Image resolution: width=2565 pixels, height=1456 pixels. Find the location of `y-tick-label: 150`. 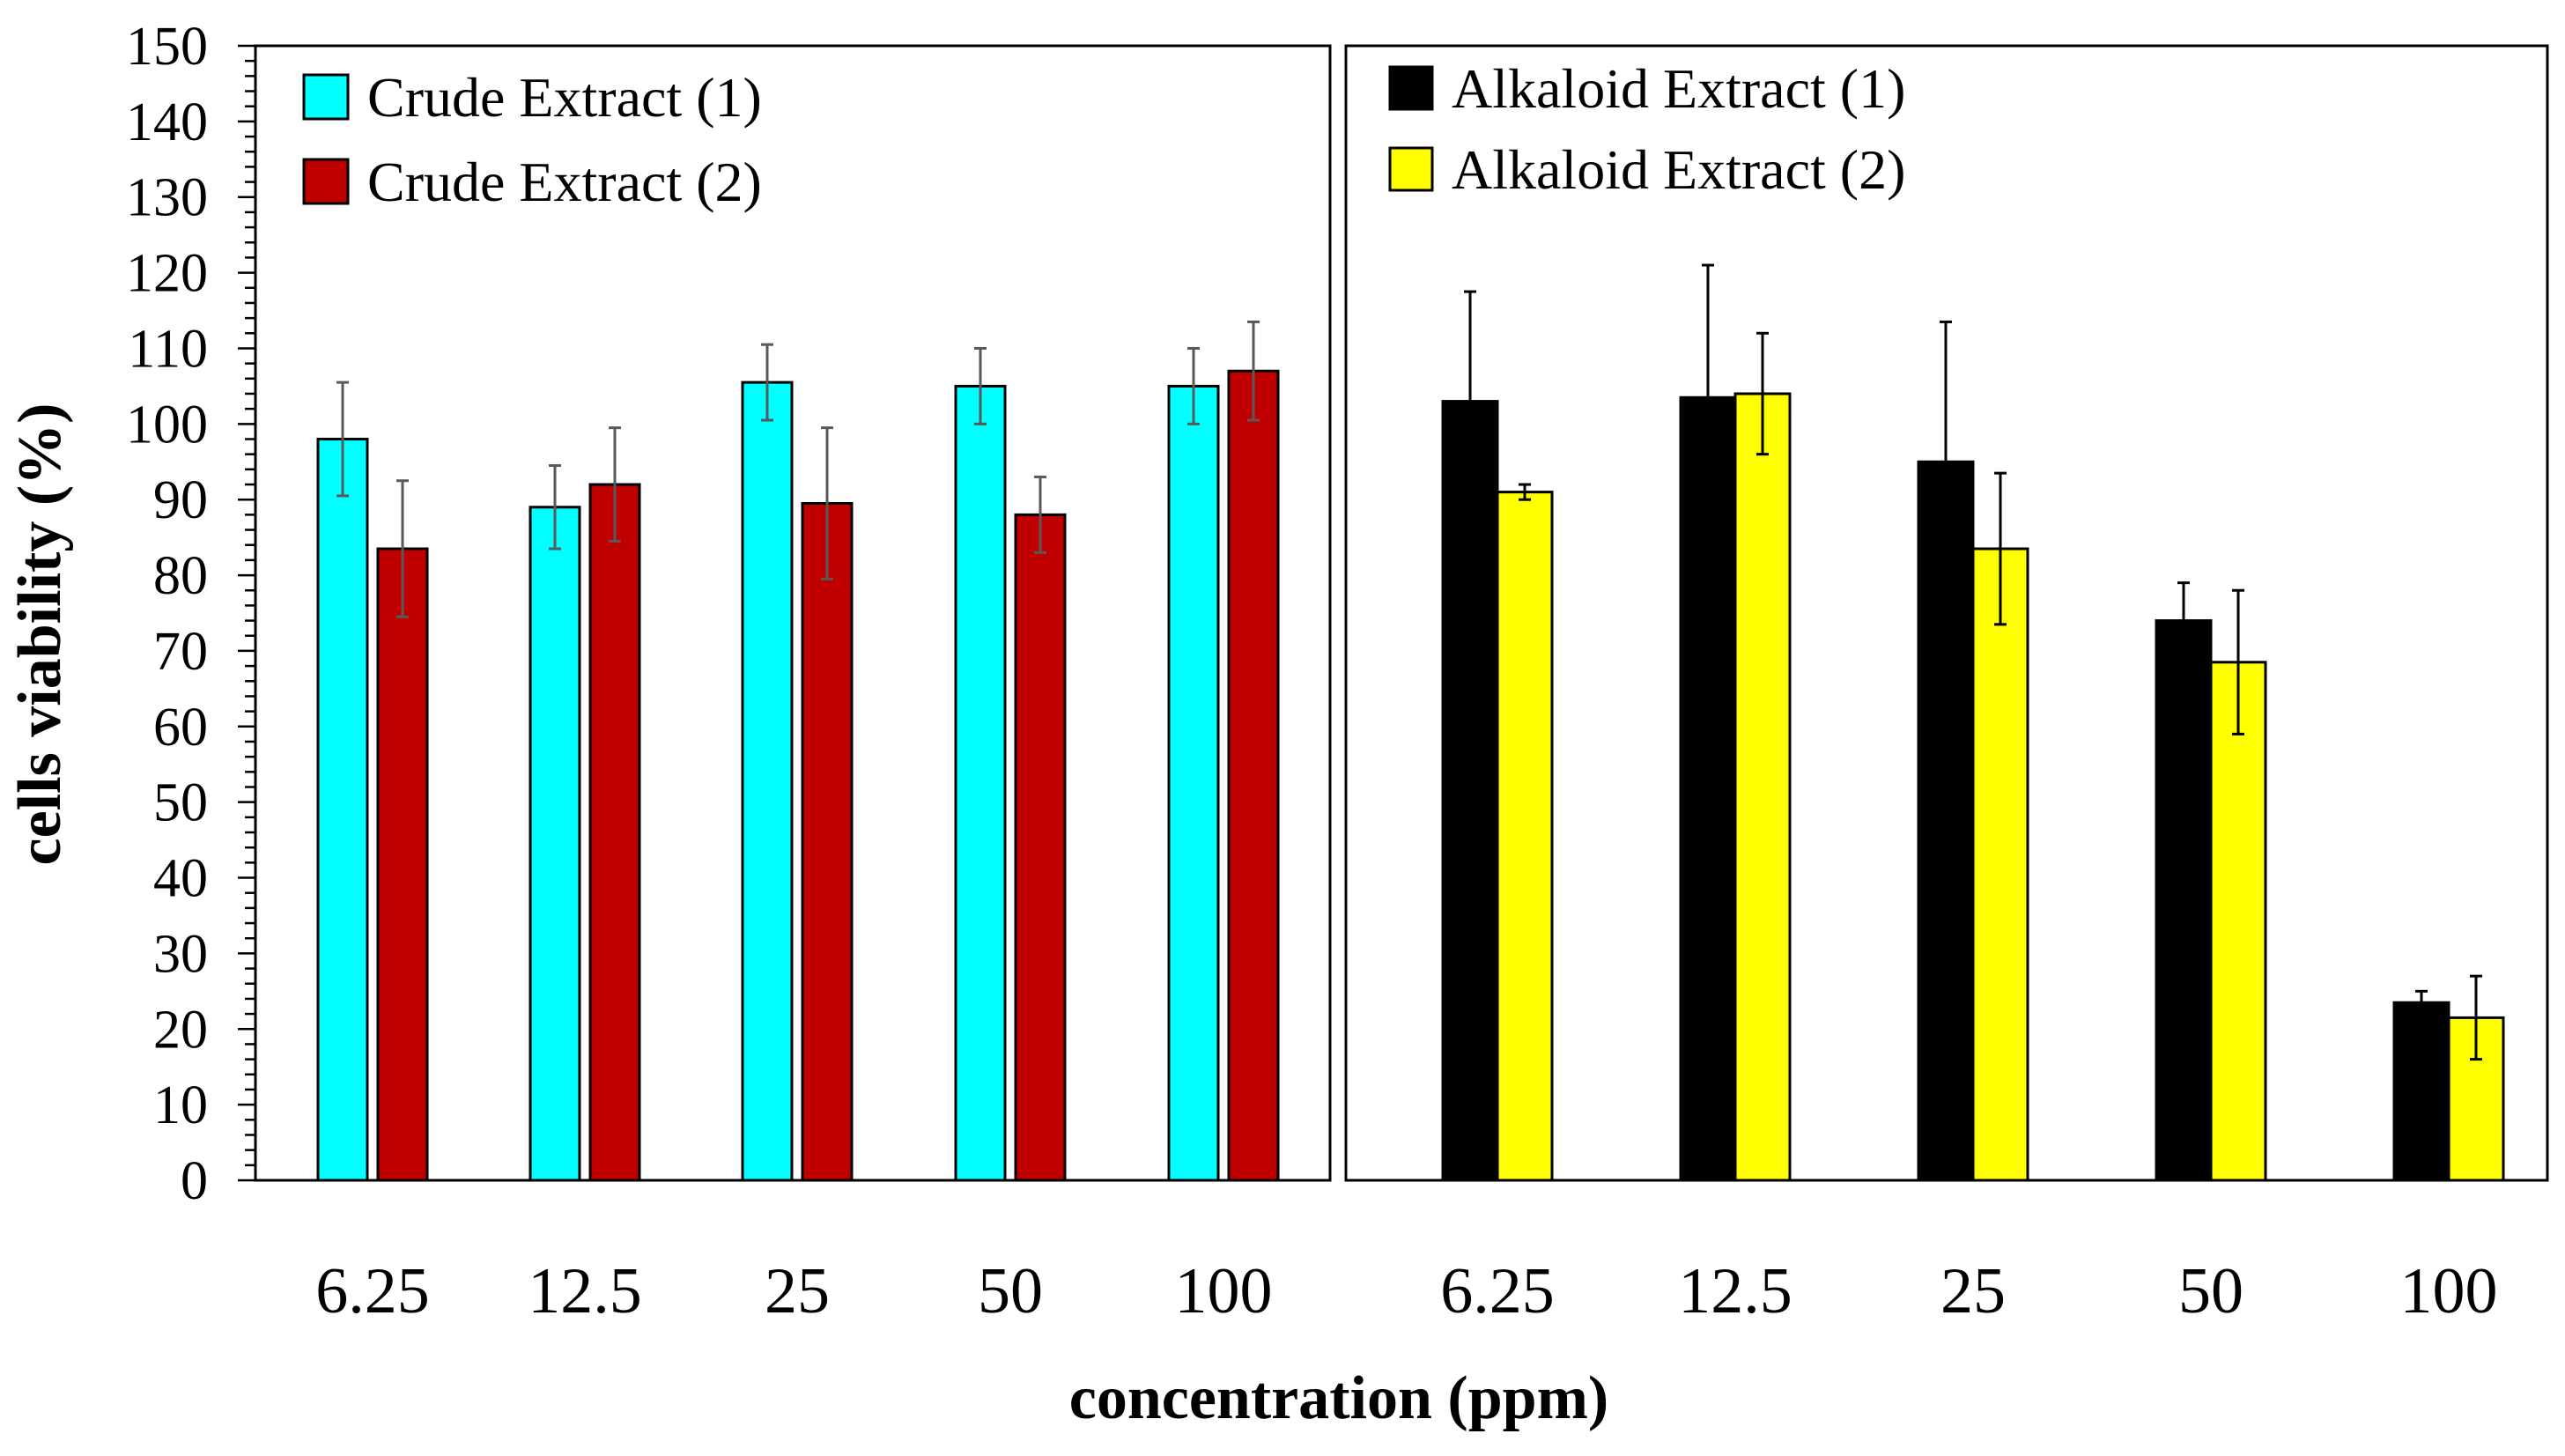

y-tick-label: 150 is located at coordinates (167, 47).